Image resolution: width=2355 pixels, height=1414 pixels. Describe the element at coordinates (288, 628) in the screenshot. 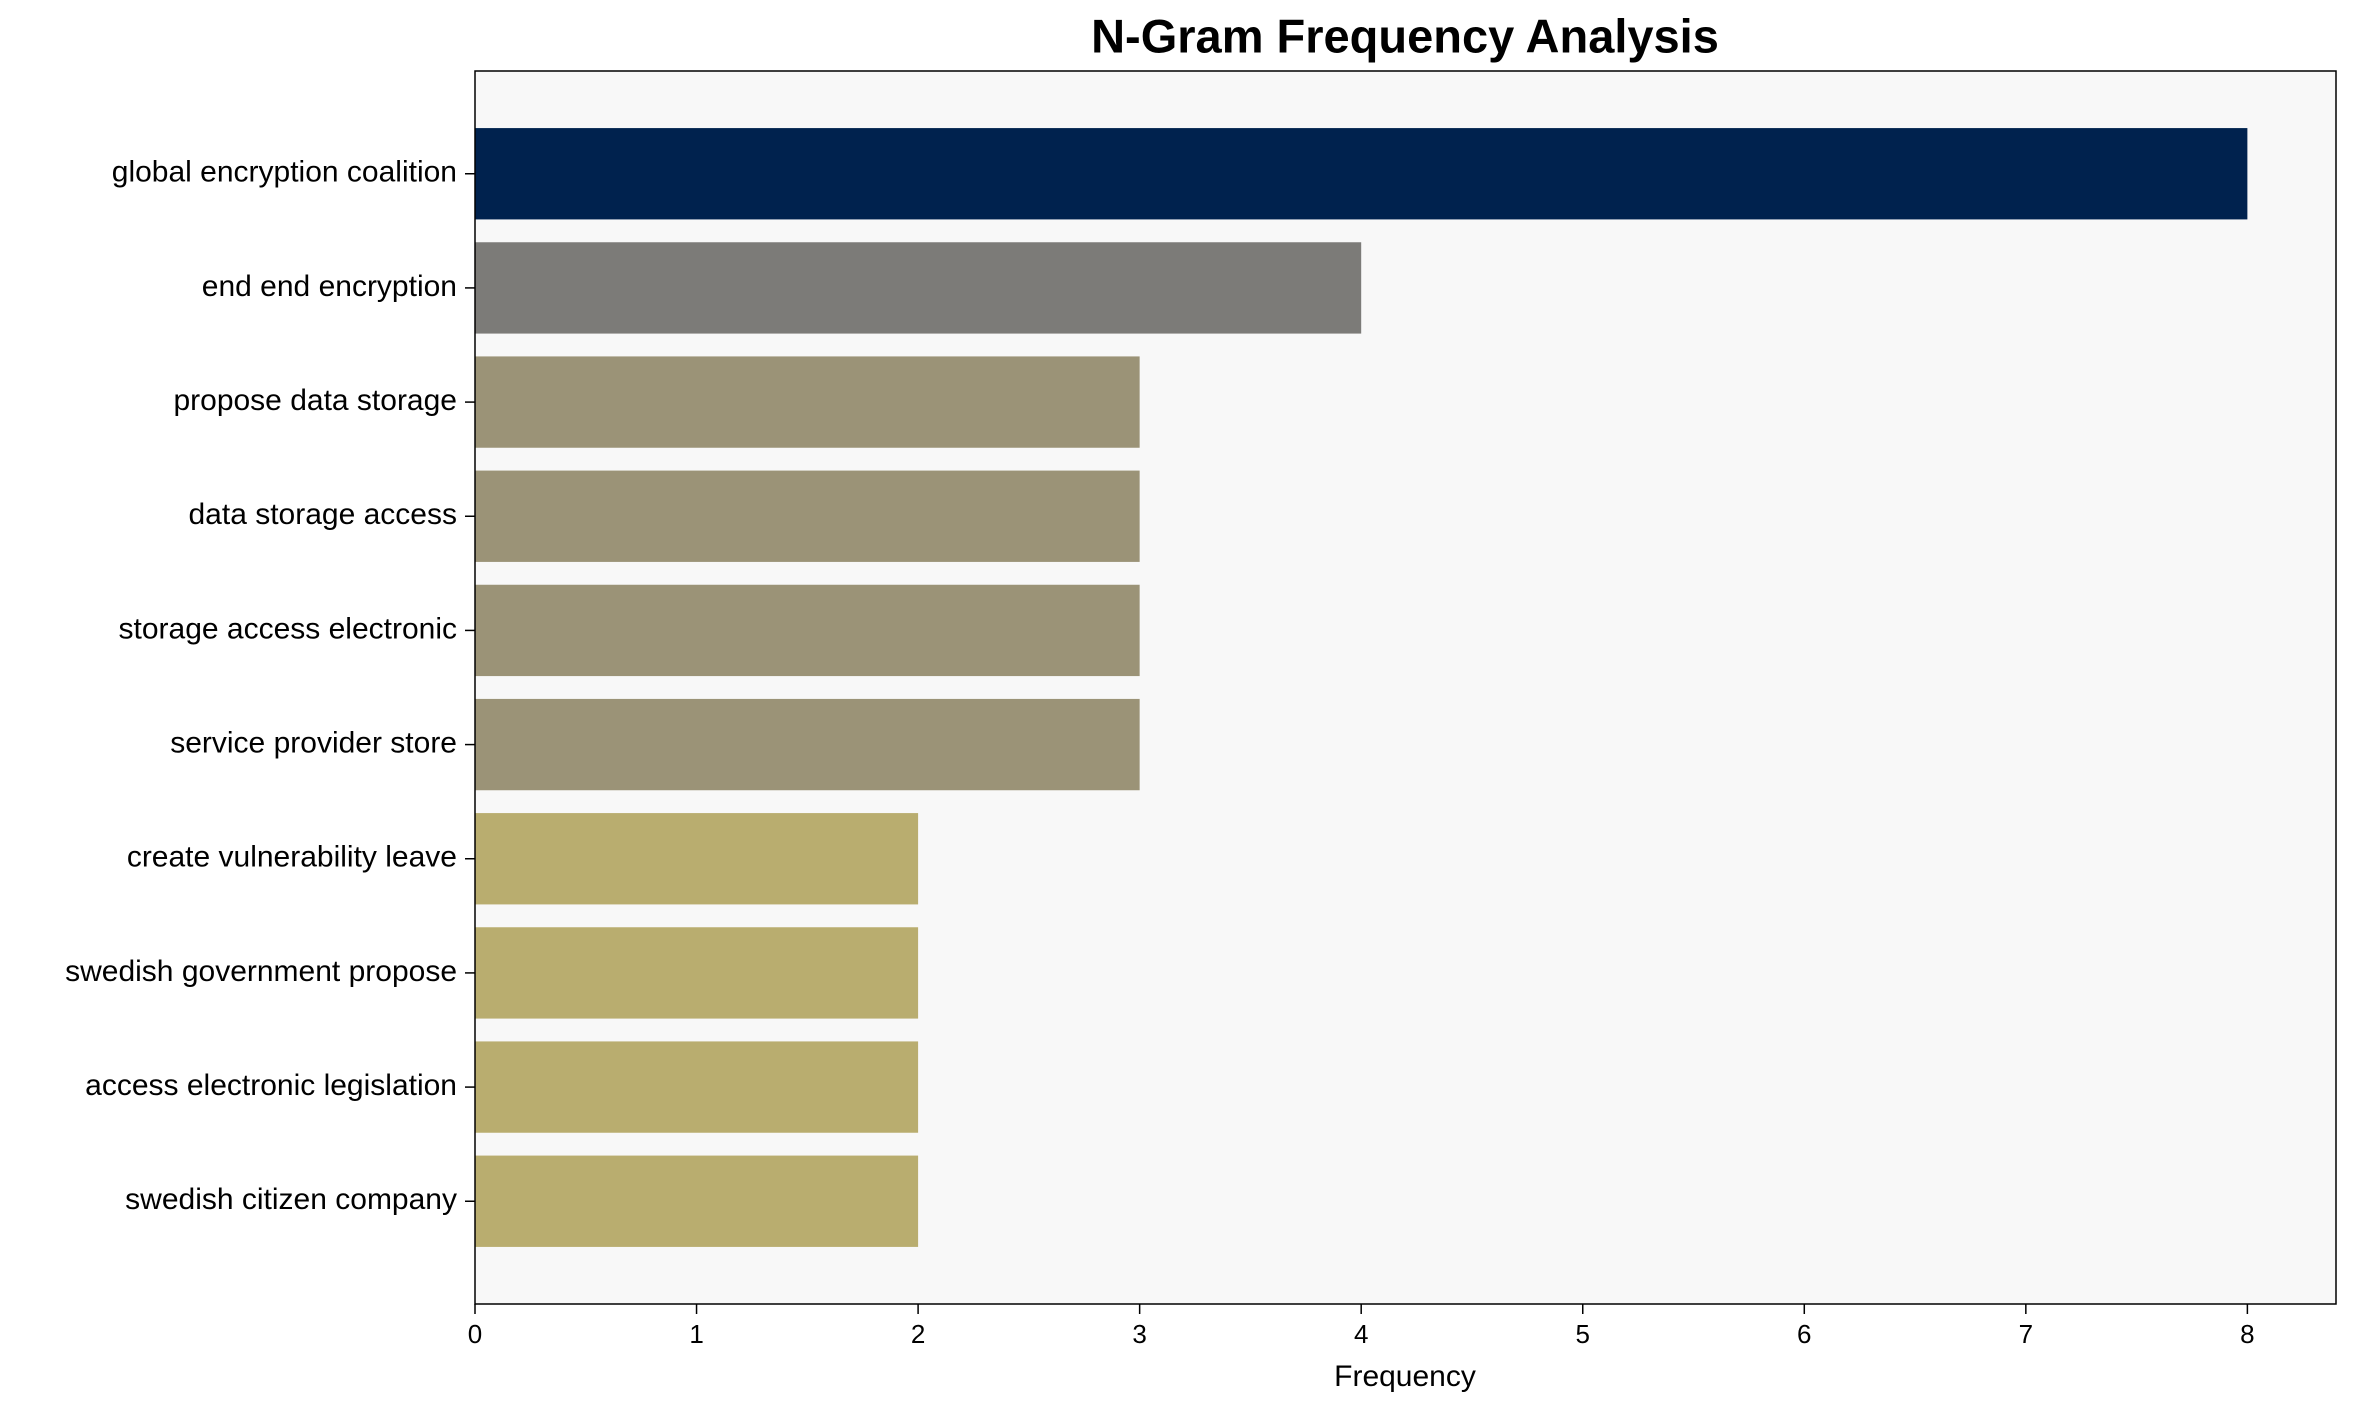

I see `y-tick-label: storage access electronic` at that location.